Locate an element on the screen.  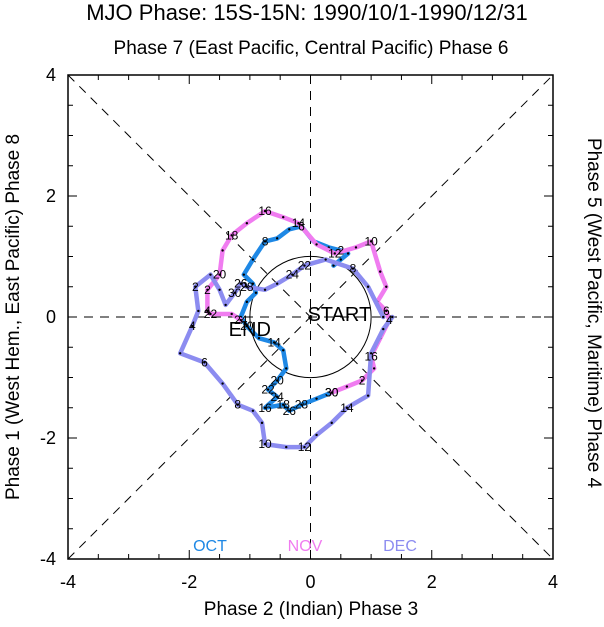
day-label-oct: 18 is located at coordinates (284, 405).